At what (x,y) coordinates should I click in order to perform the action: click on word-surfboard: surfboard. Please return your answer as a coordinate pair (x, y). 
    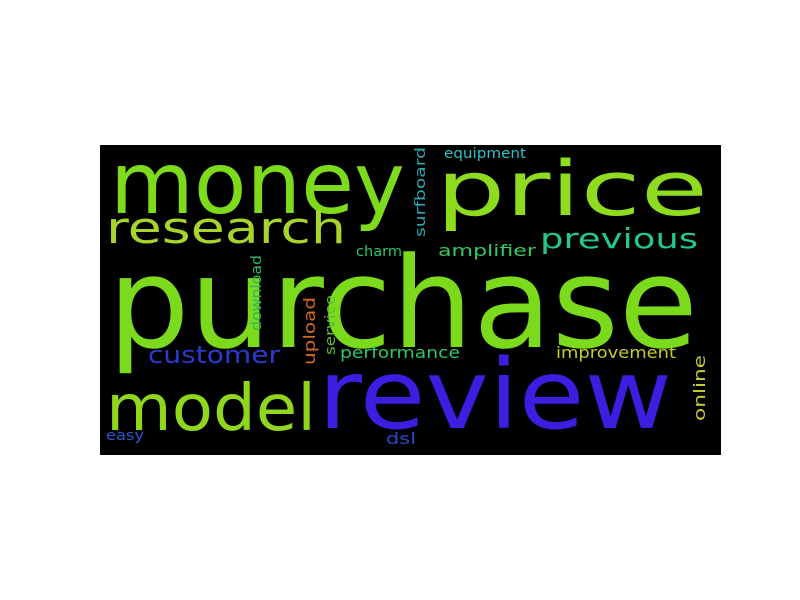
    Looking at the image, I should click on (421, 191).